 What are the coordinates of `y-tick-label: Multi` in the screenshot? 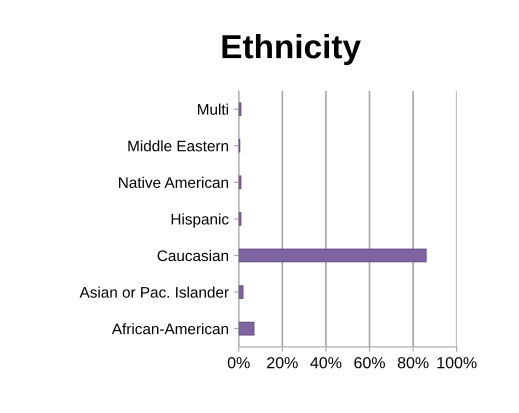 It's located at (213, 109).